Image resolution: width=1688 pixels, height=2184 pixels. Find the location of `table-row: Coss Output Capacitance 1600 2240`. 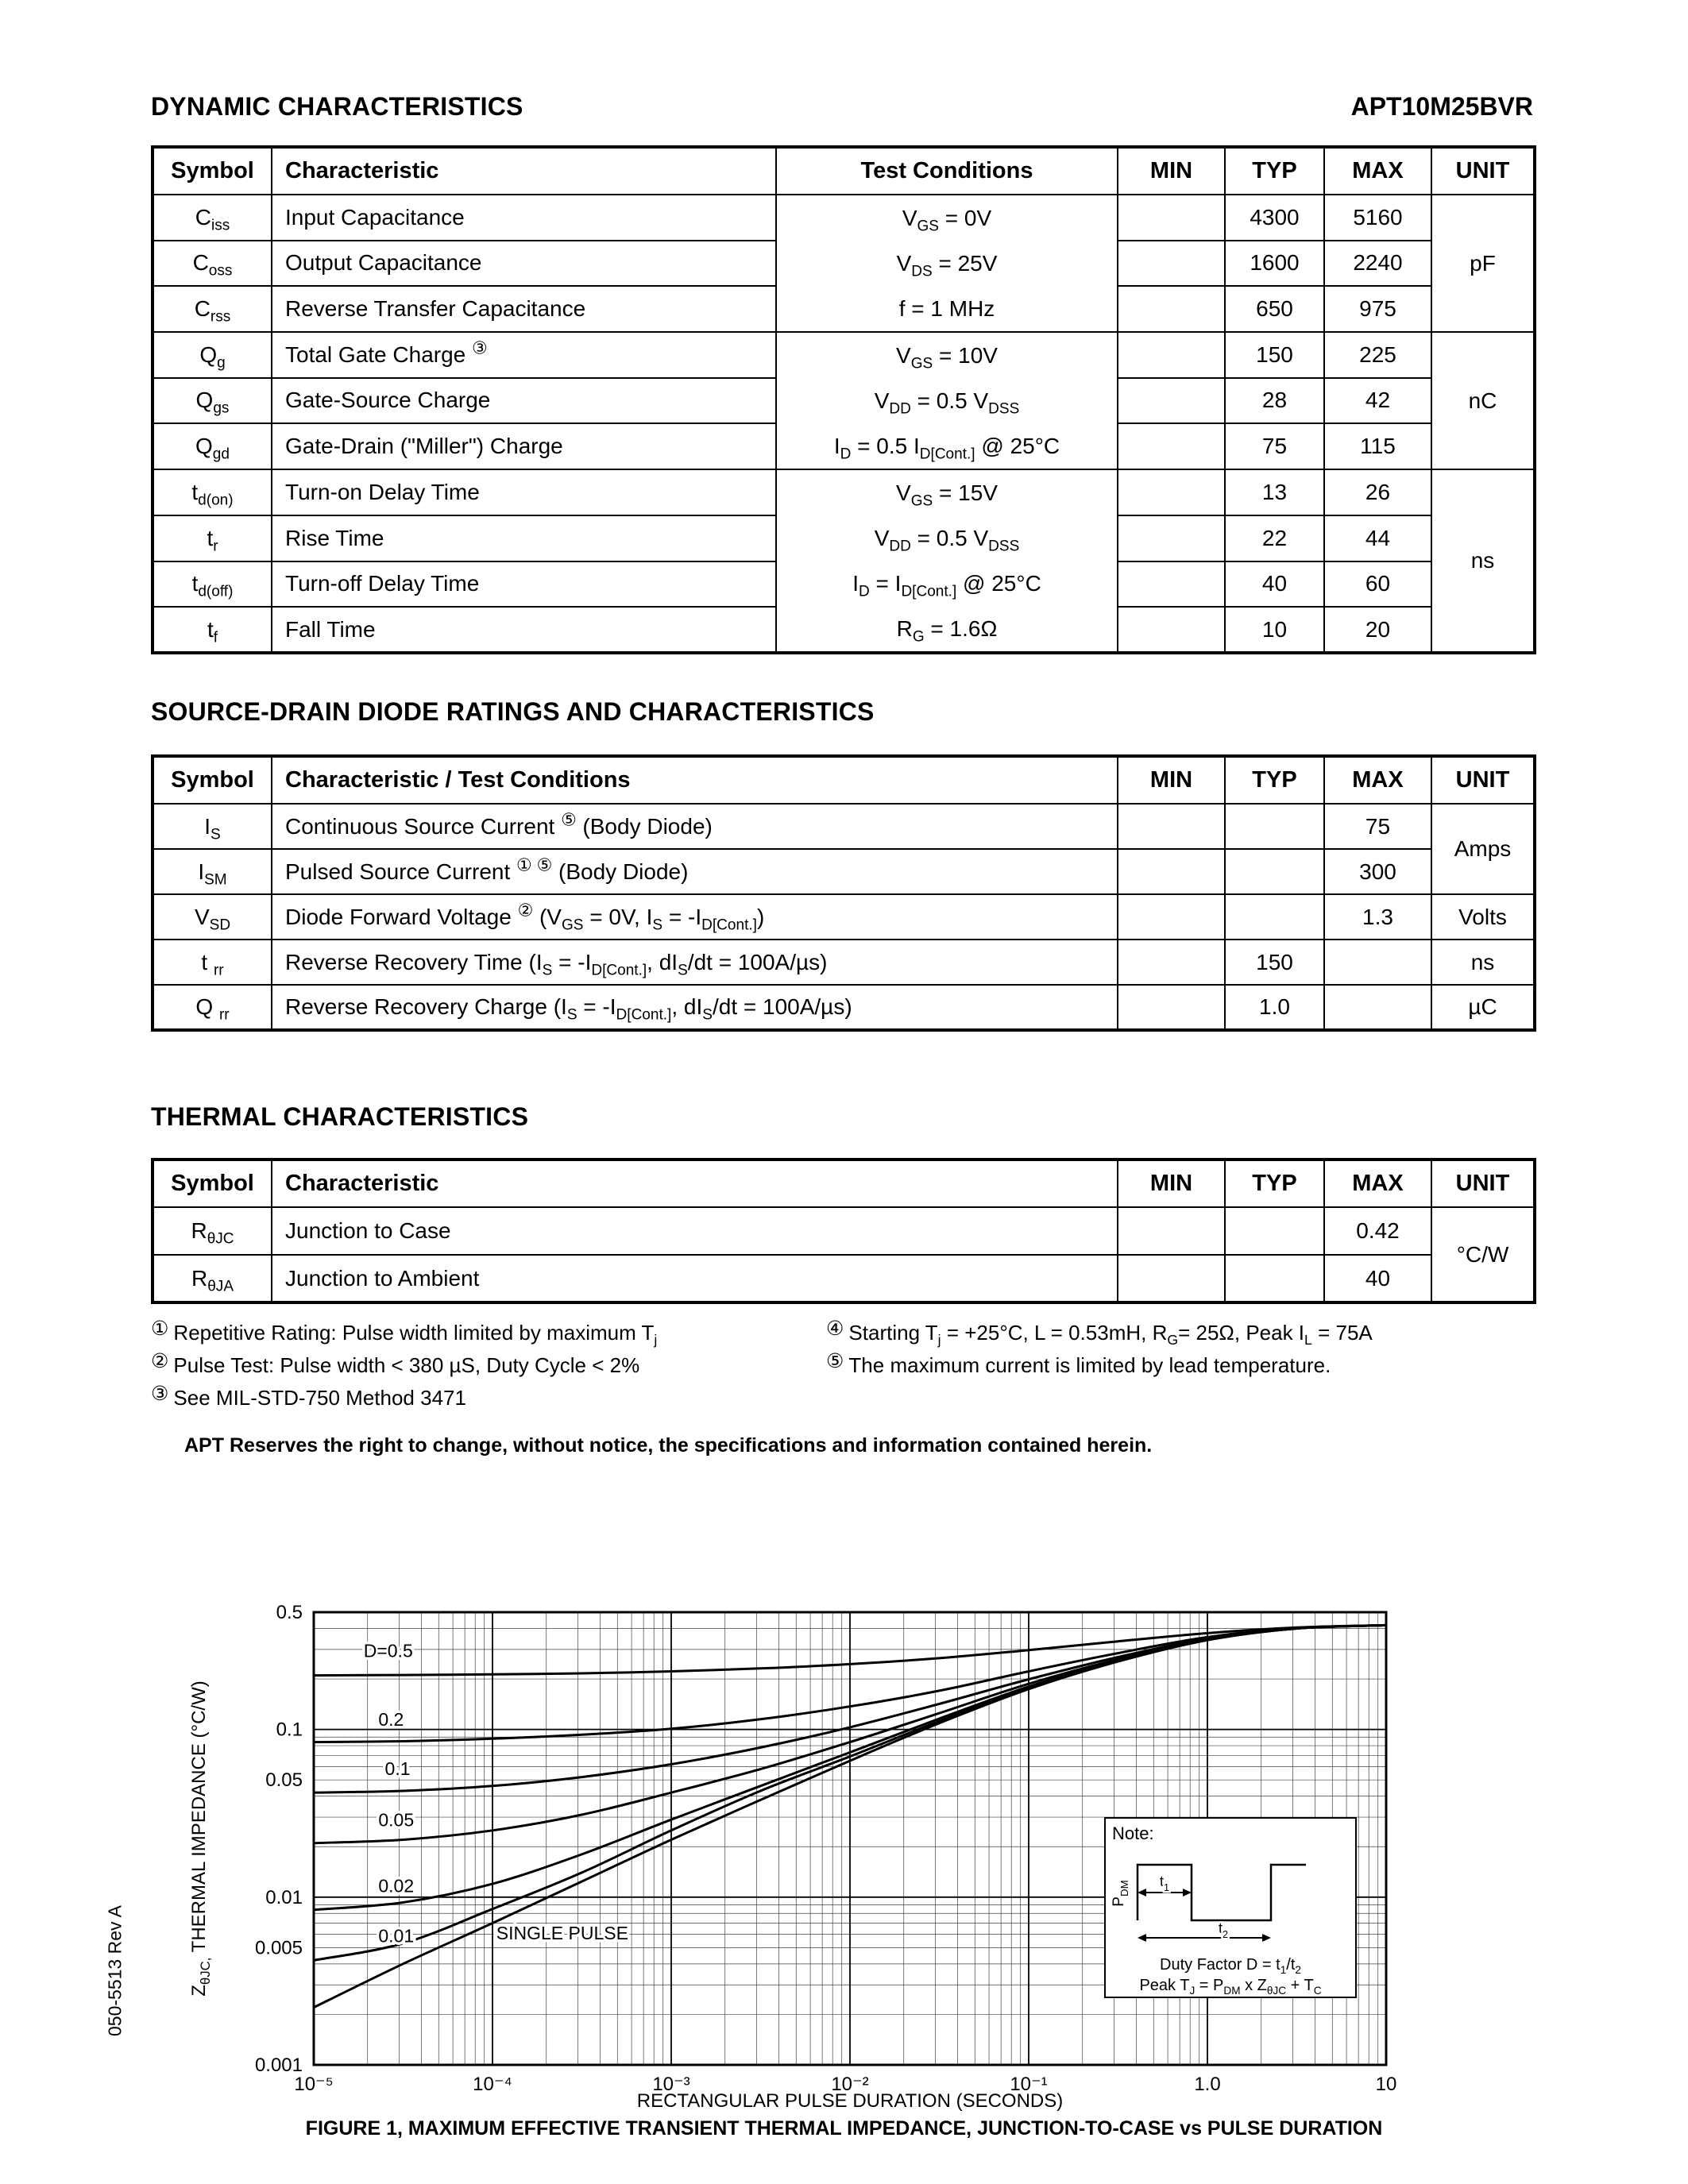

table-row: Coss Output Capacitance 1600 2240 is located at coordinates (843, 263).